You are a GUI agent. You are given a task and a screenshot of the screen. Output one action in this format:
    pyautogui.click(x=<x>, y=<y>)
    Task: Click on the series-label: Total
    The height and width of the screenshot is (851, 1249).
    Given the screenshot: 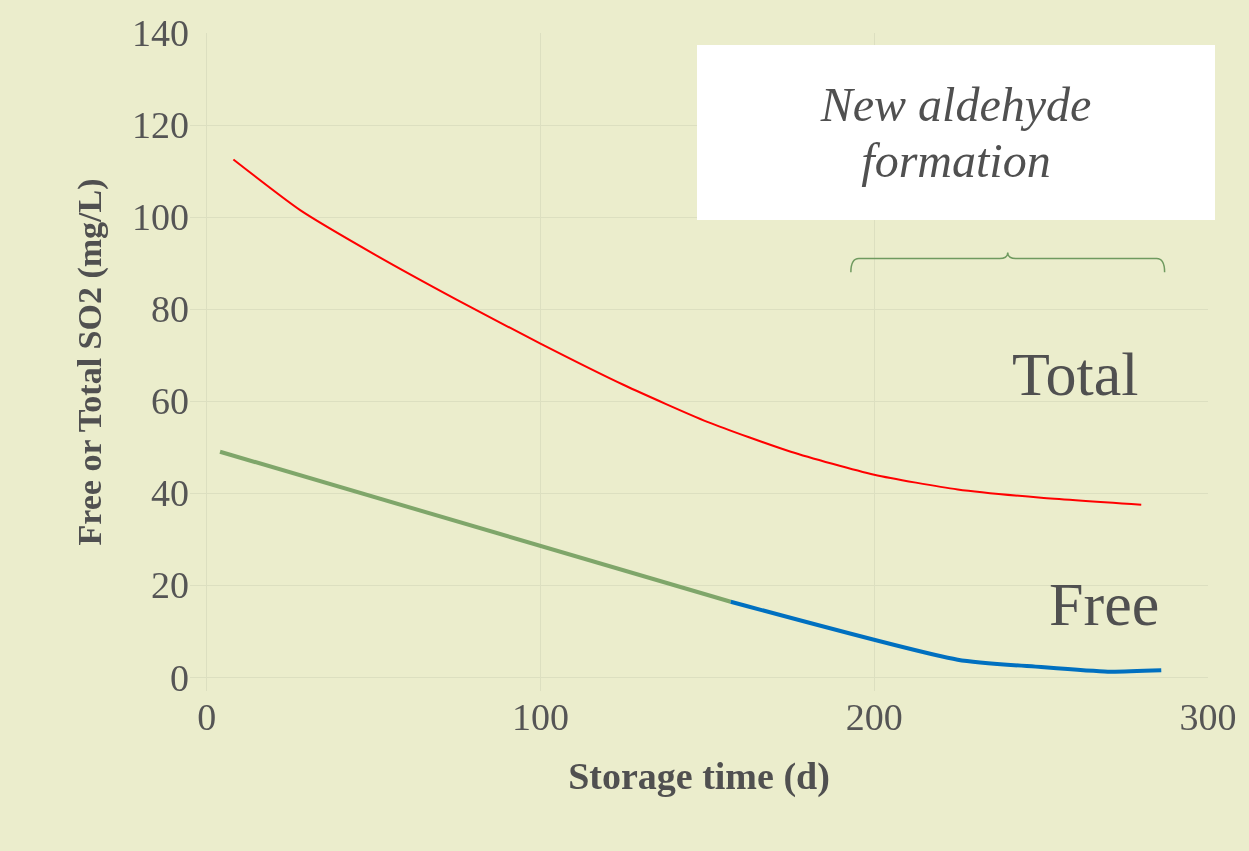 What is the action you would take?
    pyautogui.click(x=1075, y=374)
    